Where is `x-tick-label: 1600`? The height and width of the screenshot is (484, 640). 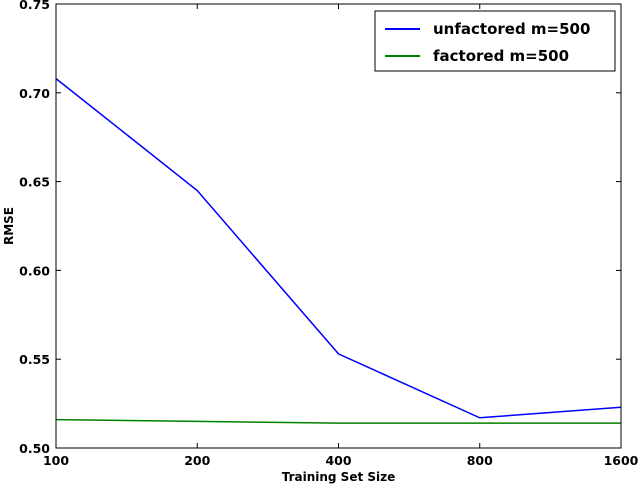 x-tick-label: 1600 is located at coordinates (621, 460).